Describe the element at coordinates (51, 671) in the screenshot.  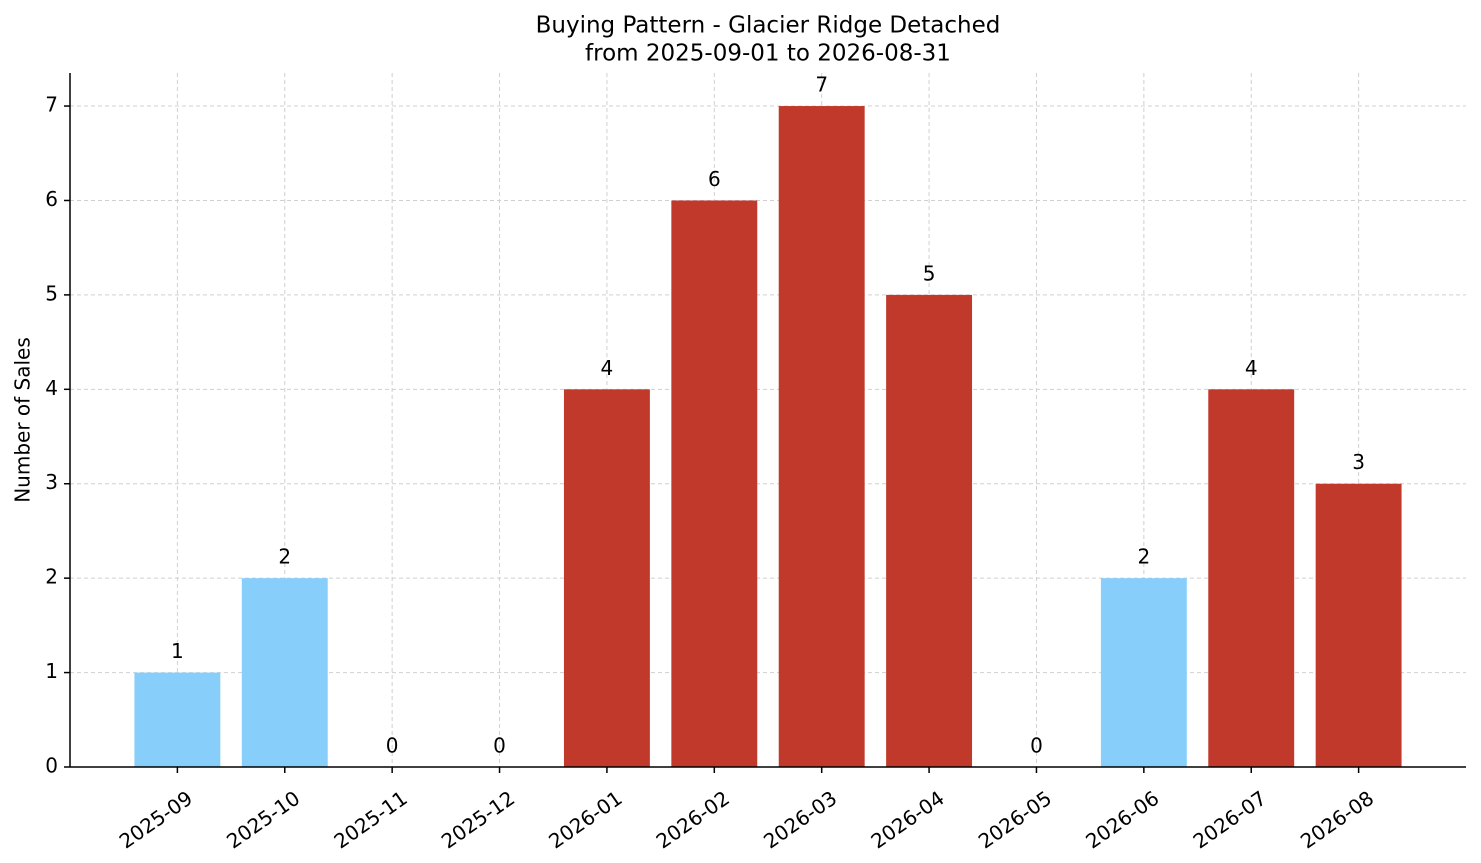
I see `y-tick-label: 1` at that location.